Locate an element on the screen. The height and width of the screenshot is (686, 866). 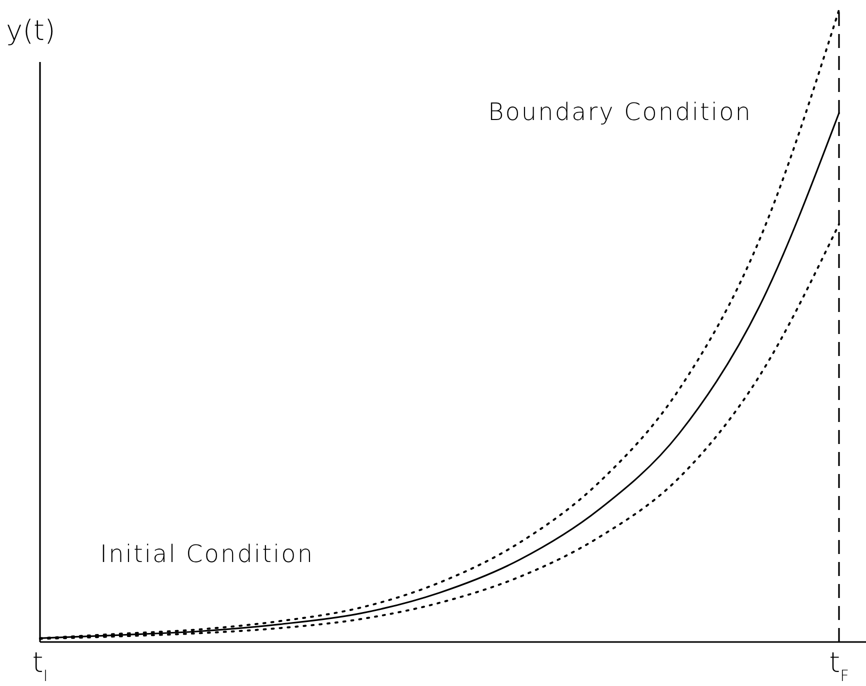
annotation: Initial Condition is located at coordinates (207, 554).